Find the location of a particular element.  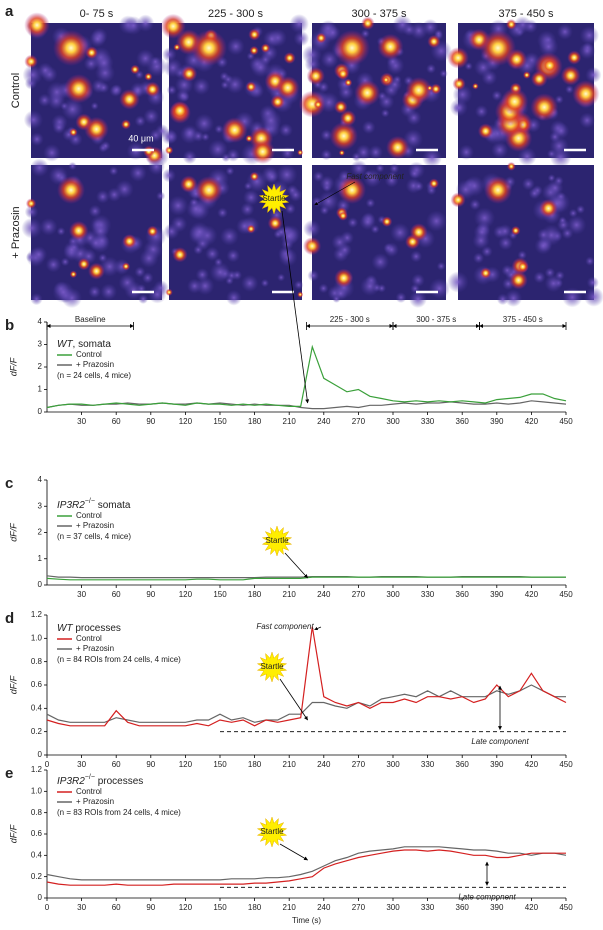

y-tick-label: 2 is located at coordinates (40, 366).